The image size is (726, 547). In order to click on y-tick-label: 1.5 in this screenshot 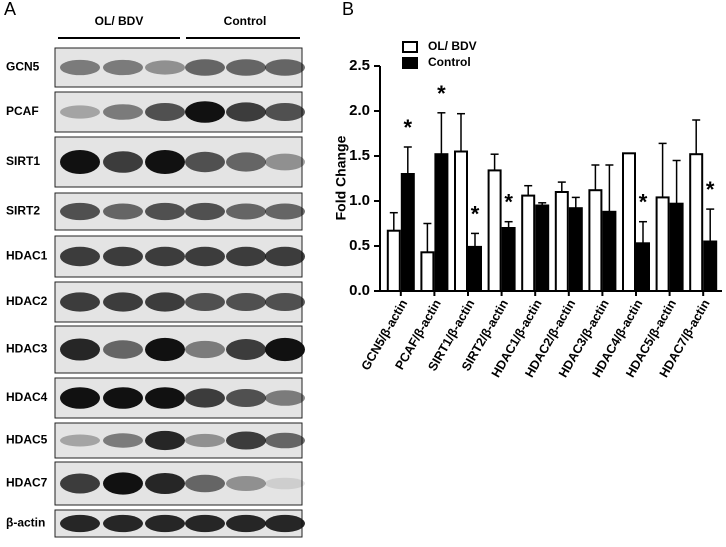, I will do `click(359, 155)`.